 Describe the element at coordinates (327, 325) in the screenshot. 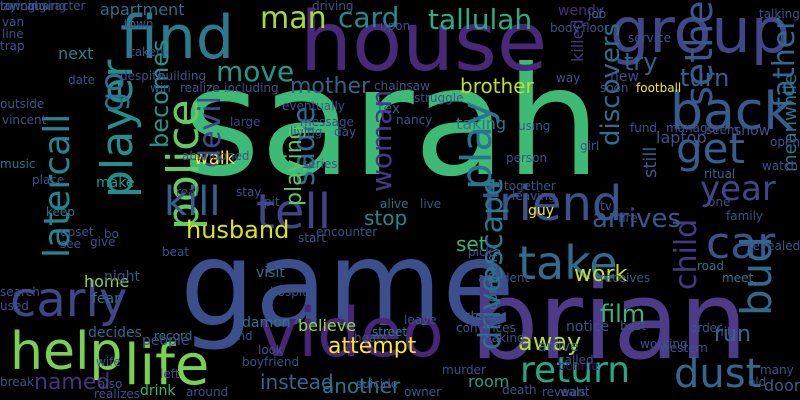

I see `word-believe: believe` at that location.